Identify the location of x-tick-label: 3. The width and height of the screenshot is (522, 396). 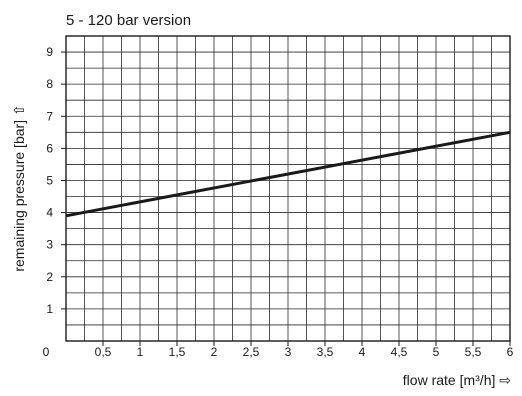
(288, 352).